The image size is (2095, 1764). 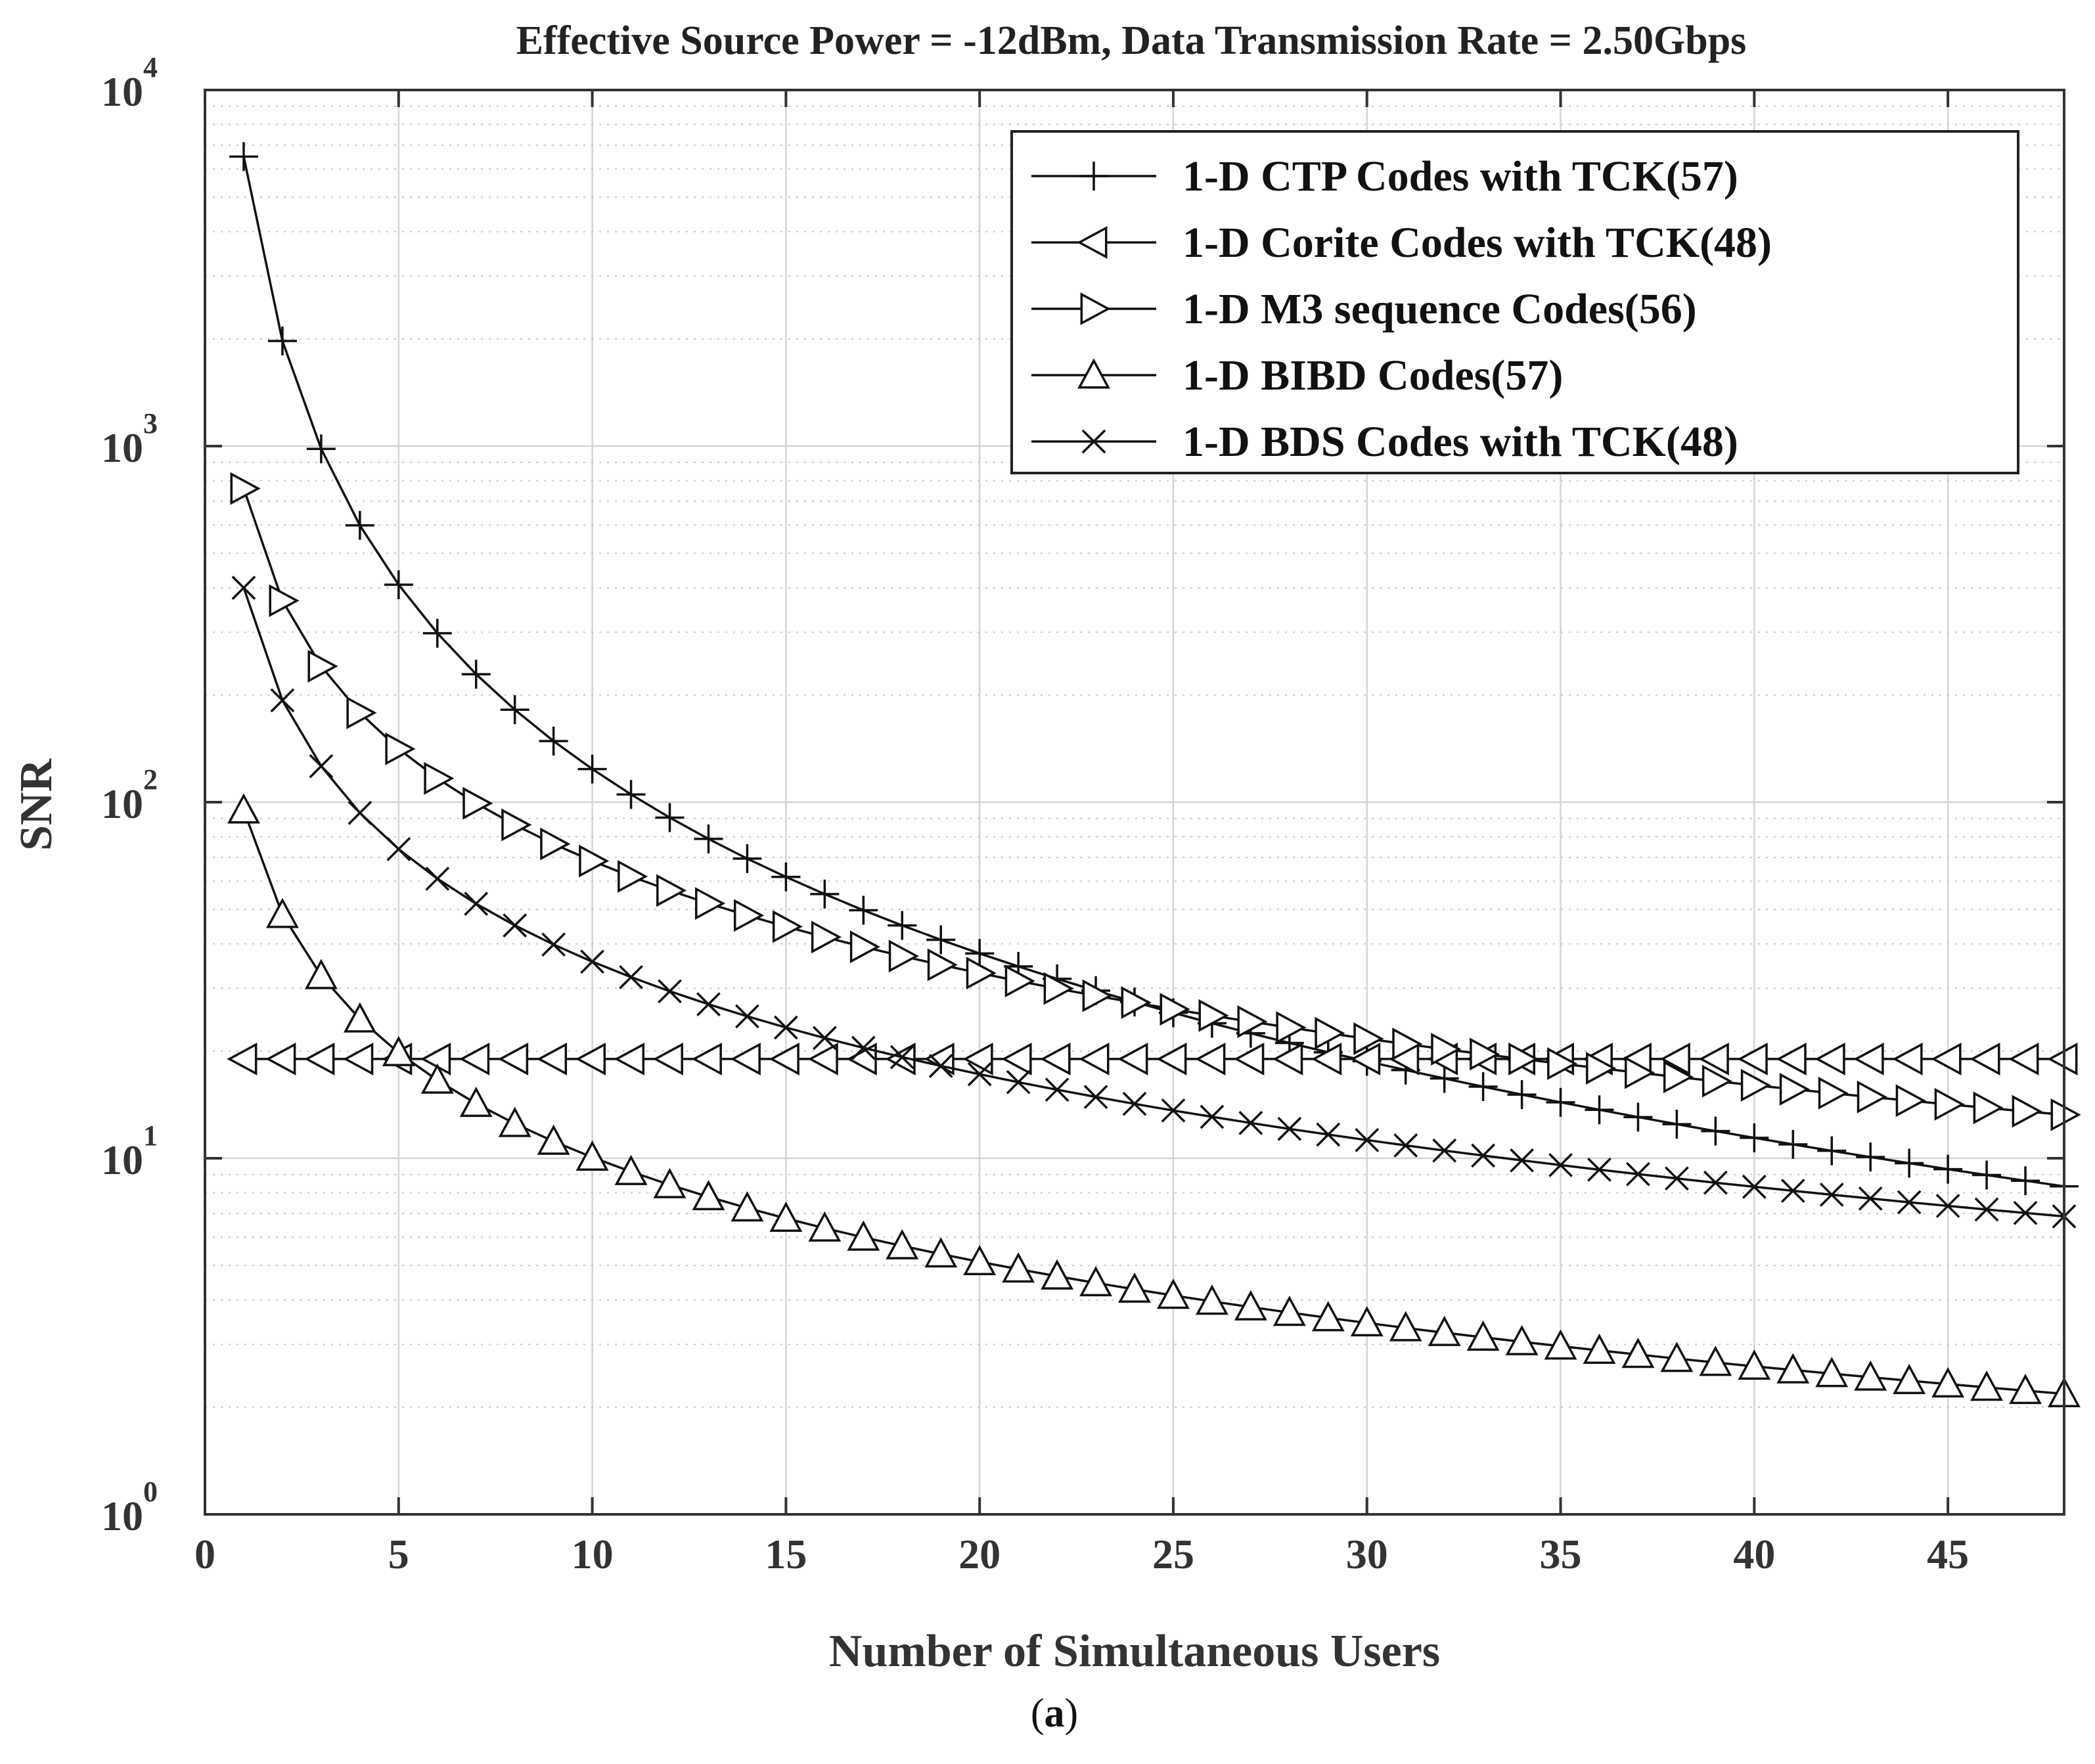 I want to click on x-tick-label: 25, so click(x=1173, y=1554).